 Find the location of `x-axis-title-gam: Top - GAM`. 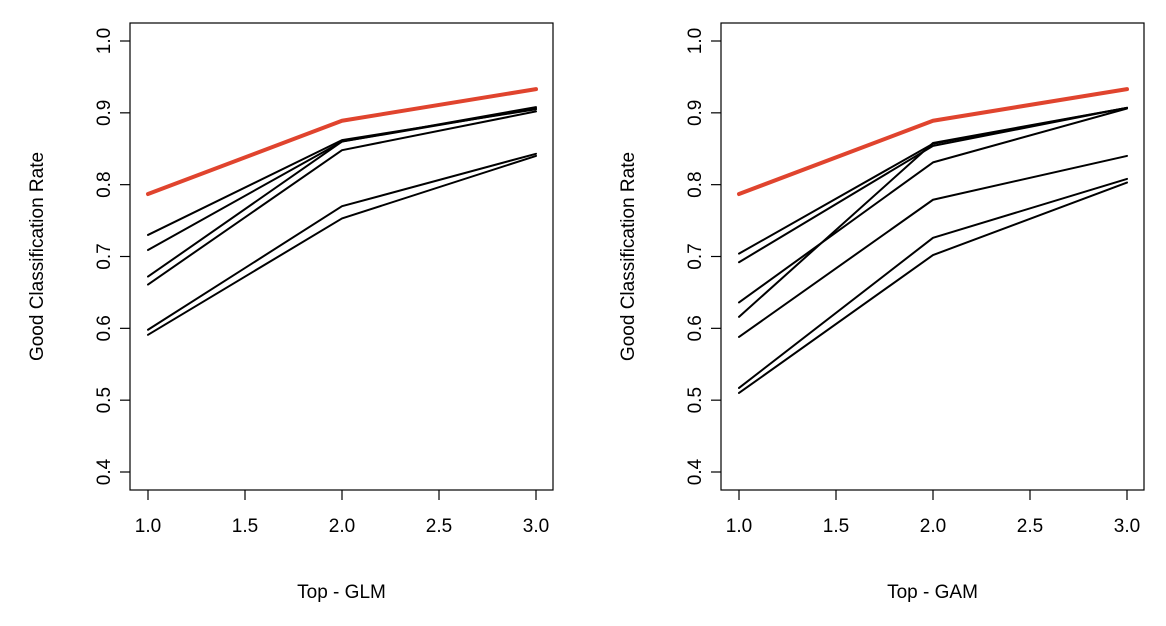

x-axis-title-gam: Top - GAM is located at coordinates (932, 592).